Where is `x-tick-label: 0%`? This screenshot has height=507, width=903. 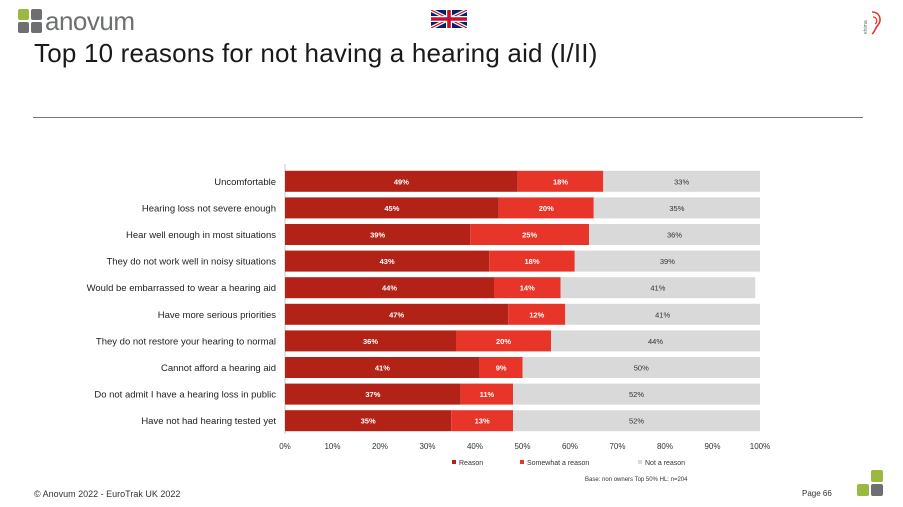
x-tick-label: 0% is located at coordinates (285, 446).